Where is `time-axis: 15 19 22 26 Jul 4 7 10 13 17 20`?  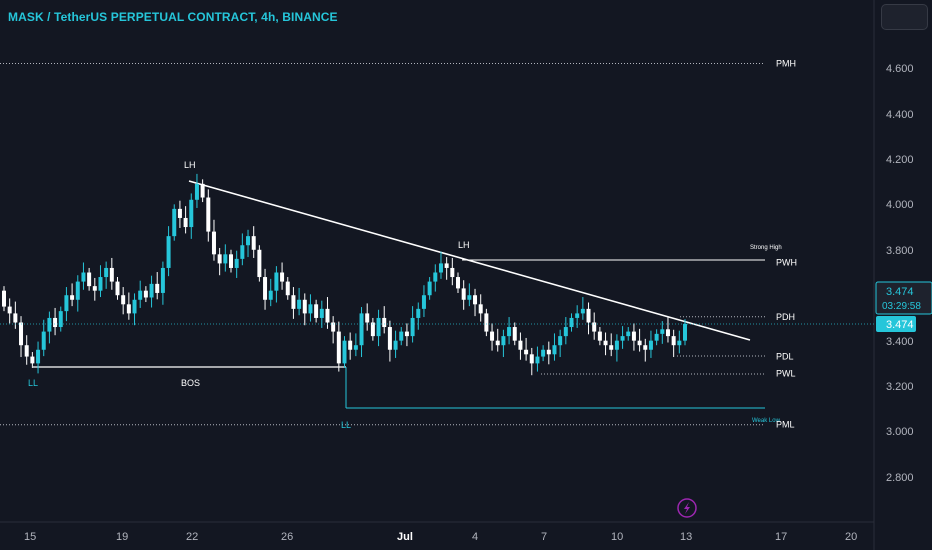 time-axis: 15 19 22 26 Jul 4 7 10 13 17 20 is located at coordinates (440, 537).